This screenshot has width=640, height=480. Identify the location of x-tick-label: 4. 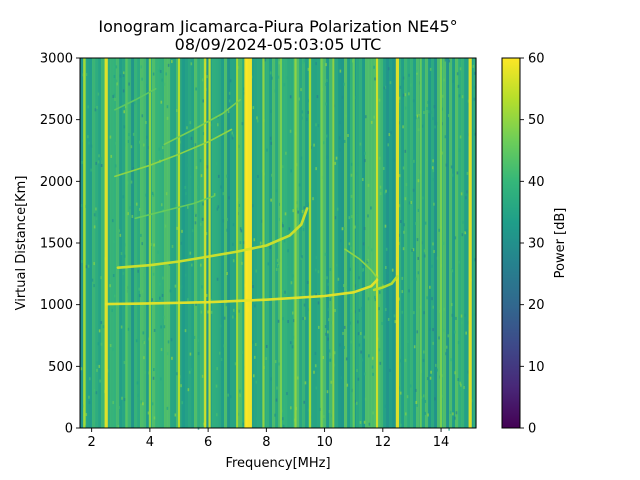
(150, 442).